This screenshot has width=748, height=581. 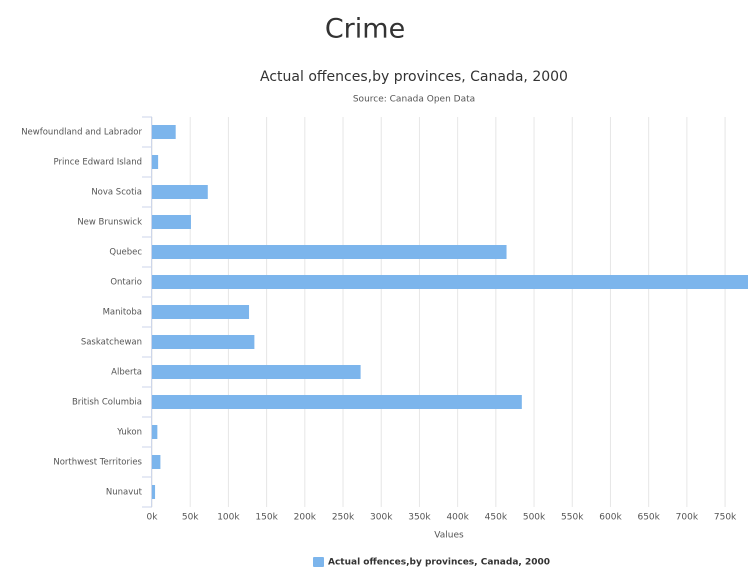 I want to click on y-tick-label: Manitoba, so click(x=122, y=313).